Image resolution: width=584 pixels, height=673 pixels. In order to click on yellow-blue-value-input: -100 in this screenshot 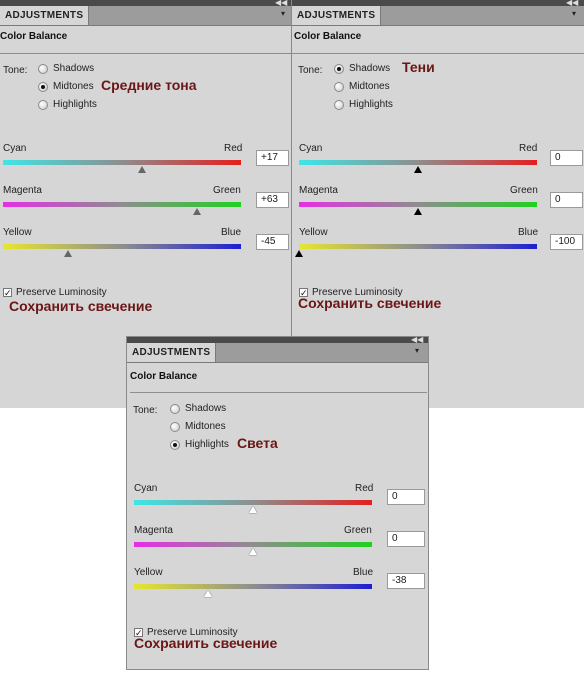, I will do `click(566, 242)`.